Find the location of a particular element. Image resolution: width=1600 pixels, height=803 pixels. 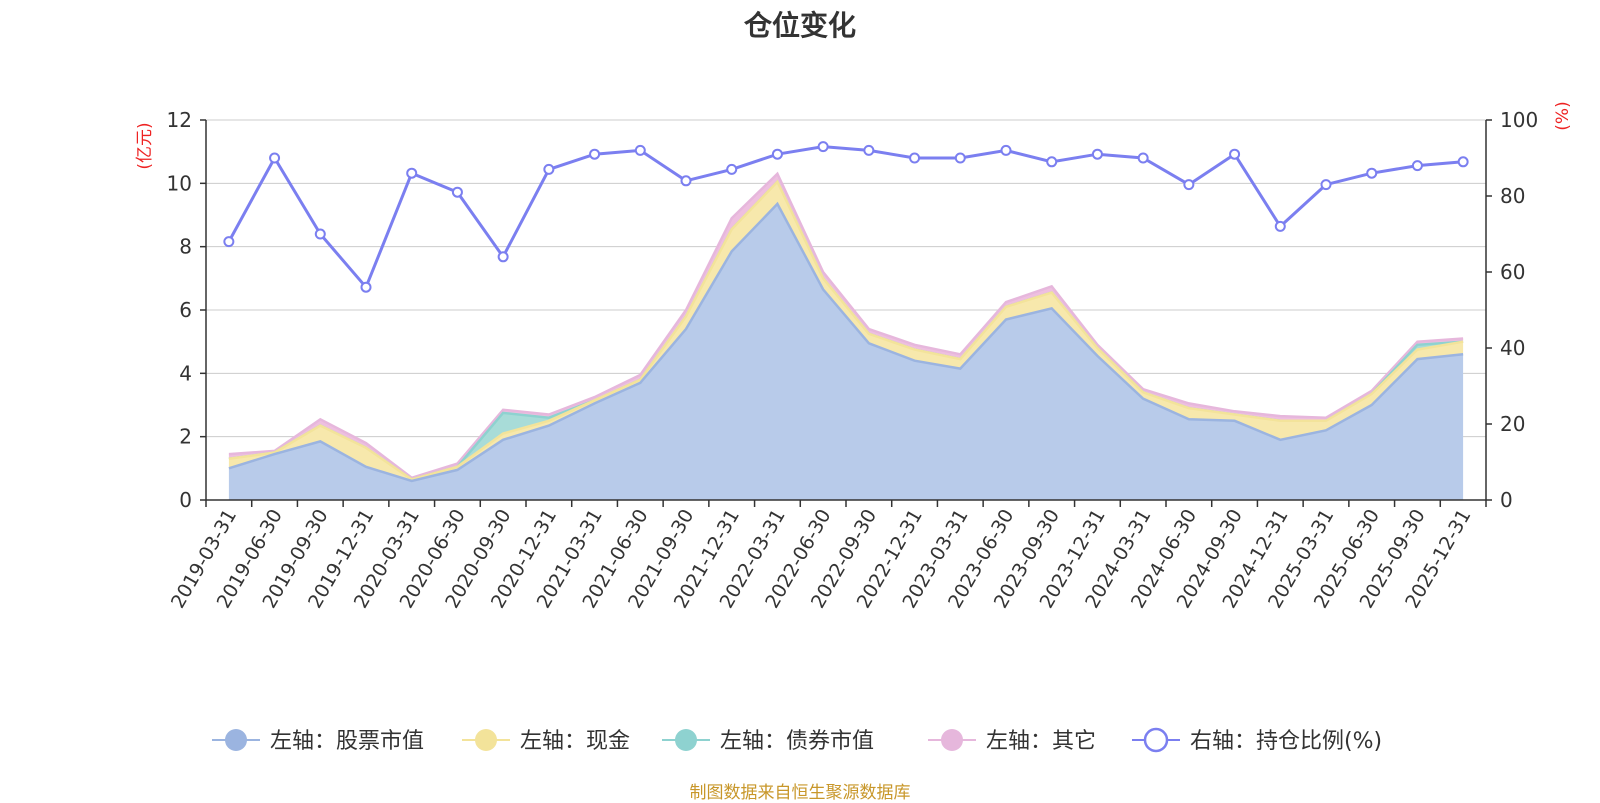

legend: 左轴：股票市值 左轴：现金 左轴：债券市值 左轴：其它 右轴：持仓比例(%) is located at coordinates (797, 740).